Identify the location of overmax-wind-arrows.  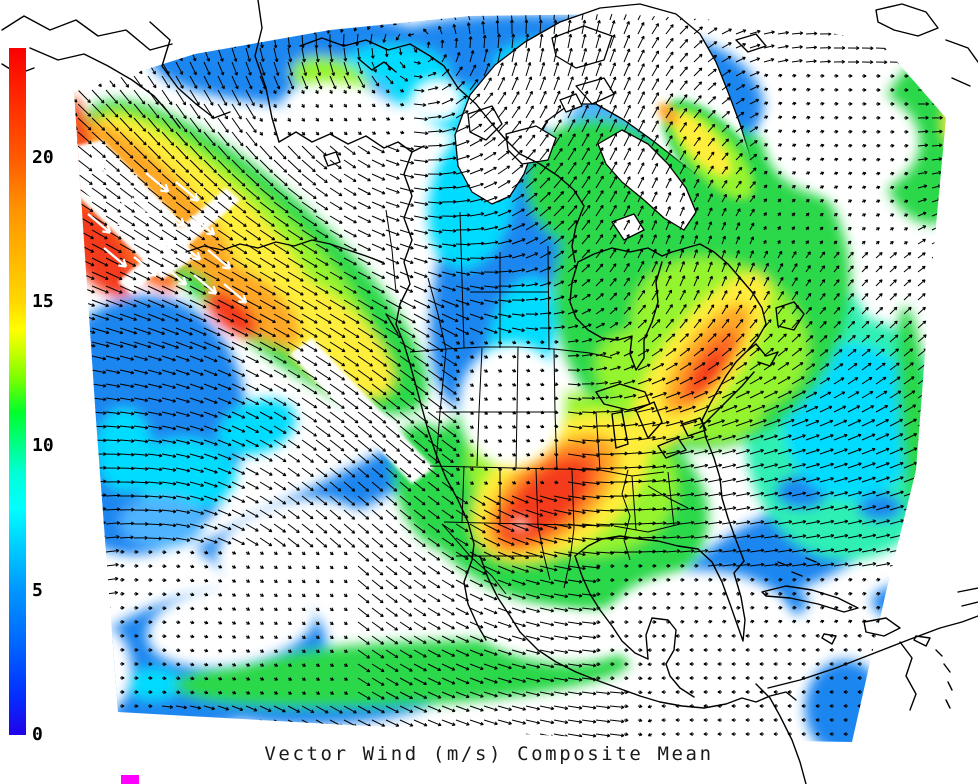
(161, 224).